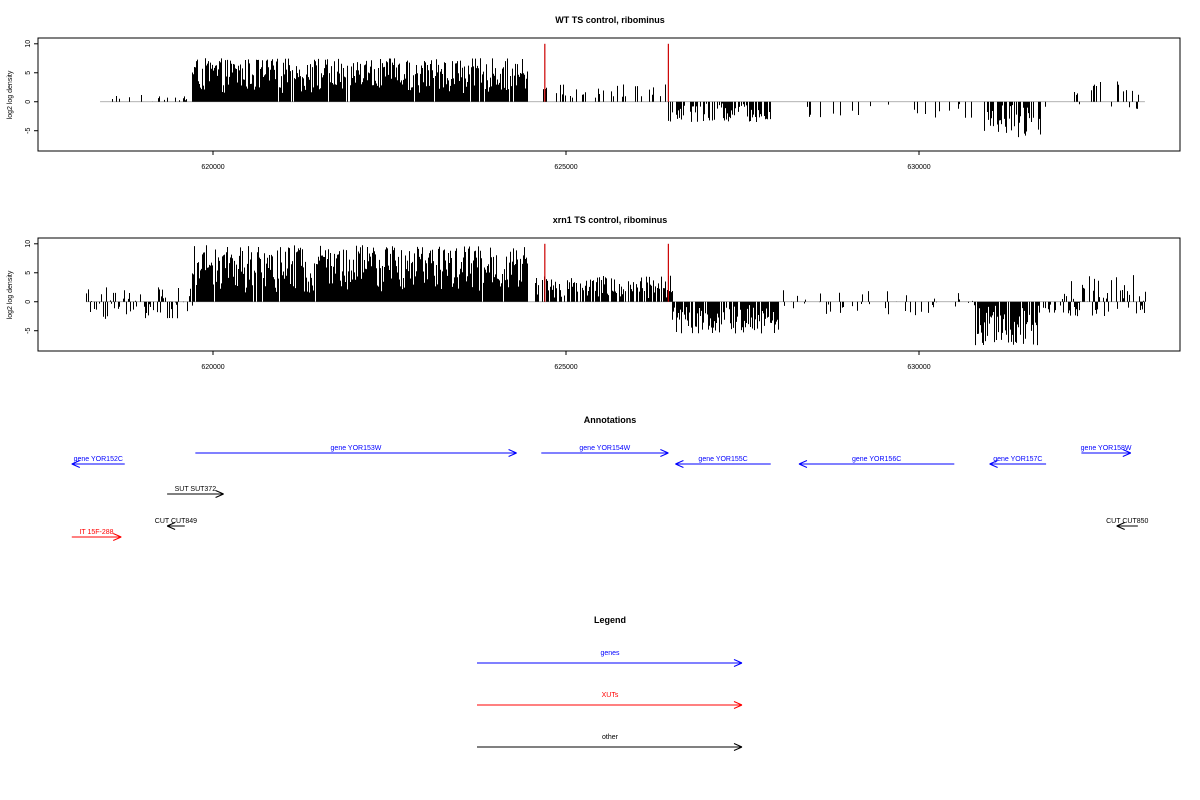 The image size is (1200, 800). Describe the element at coordinates (610, 658) in the screenshot. I see `legend-item: genes` at that location.